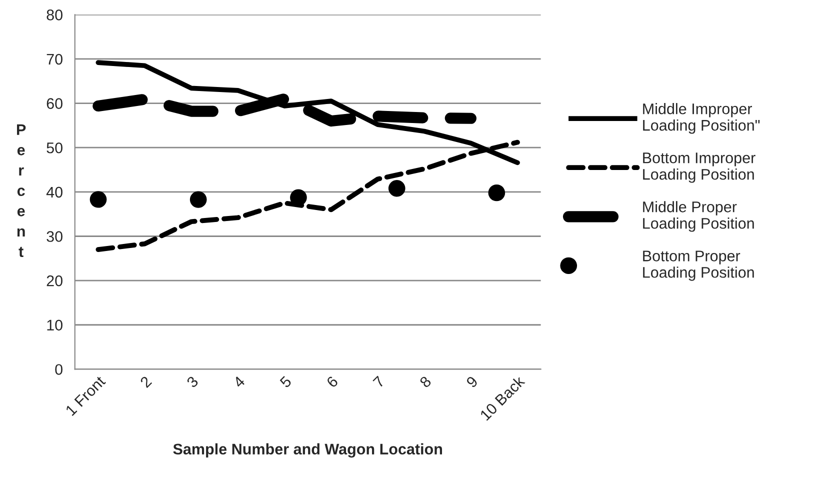  I want to click on y-tick-label: 0, so click(58, 369).